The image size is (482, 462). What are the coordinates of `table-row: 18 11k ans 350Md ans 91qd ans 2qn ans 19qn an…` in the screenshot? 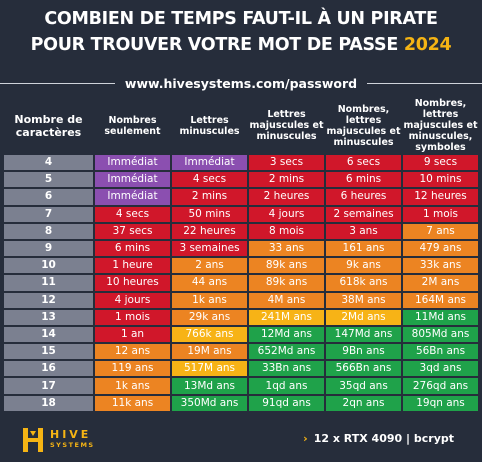 It's located at (241, 403).